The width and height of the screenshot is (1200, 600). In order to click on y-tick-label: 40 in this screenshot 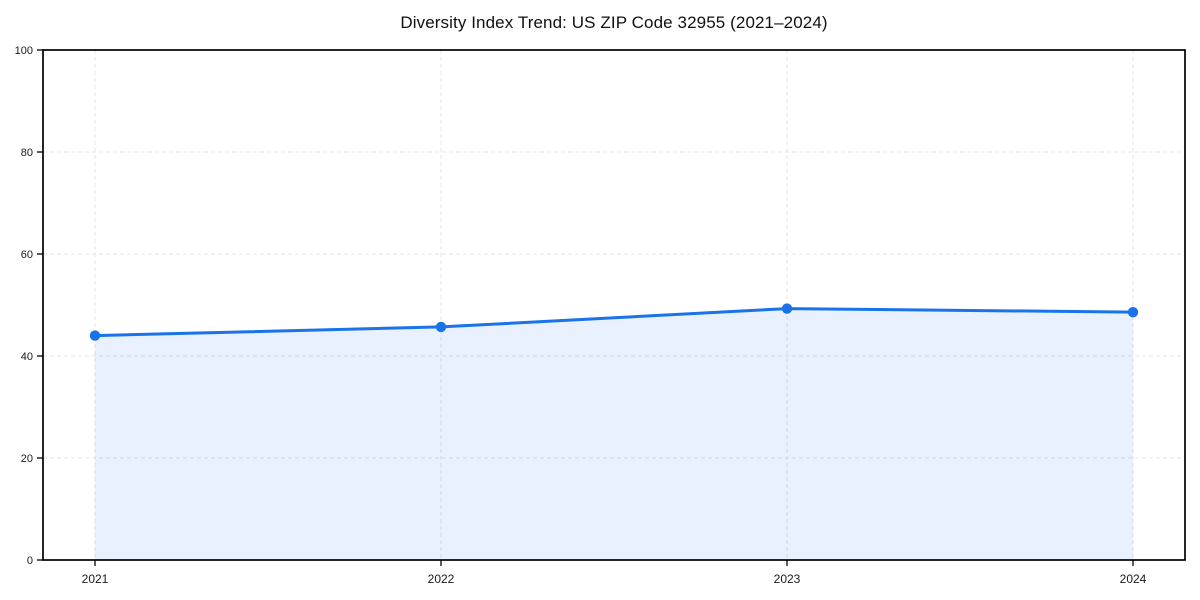, I will do `click(27, 357)`.